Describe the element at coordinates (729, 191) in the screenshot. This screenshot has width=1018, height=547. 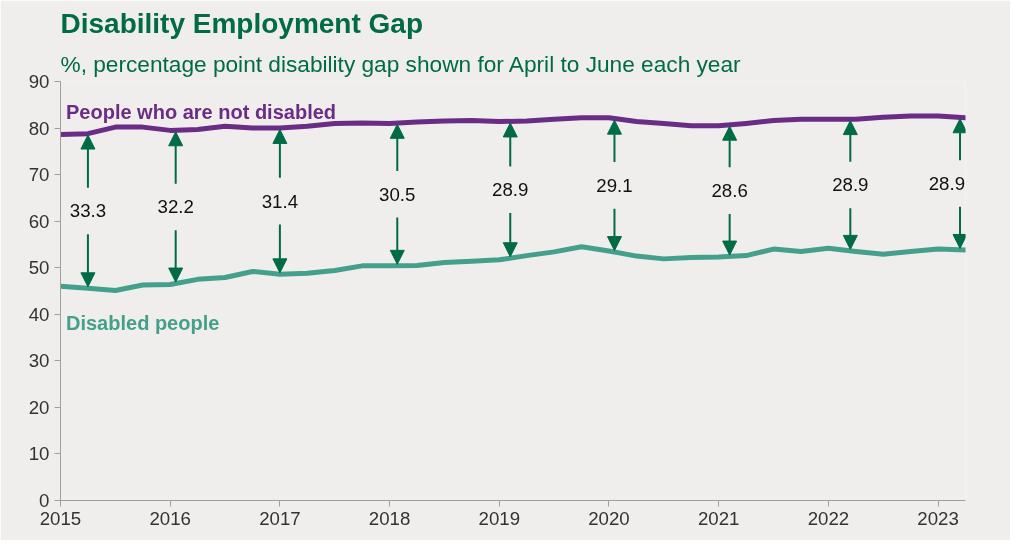
I see `annotation: 28.6` at that location.